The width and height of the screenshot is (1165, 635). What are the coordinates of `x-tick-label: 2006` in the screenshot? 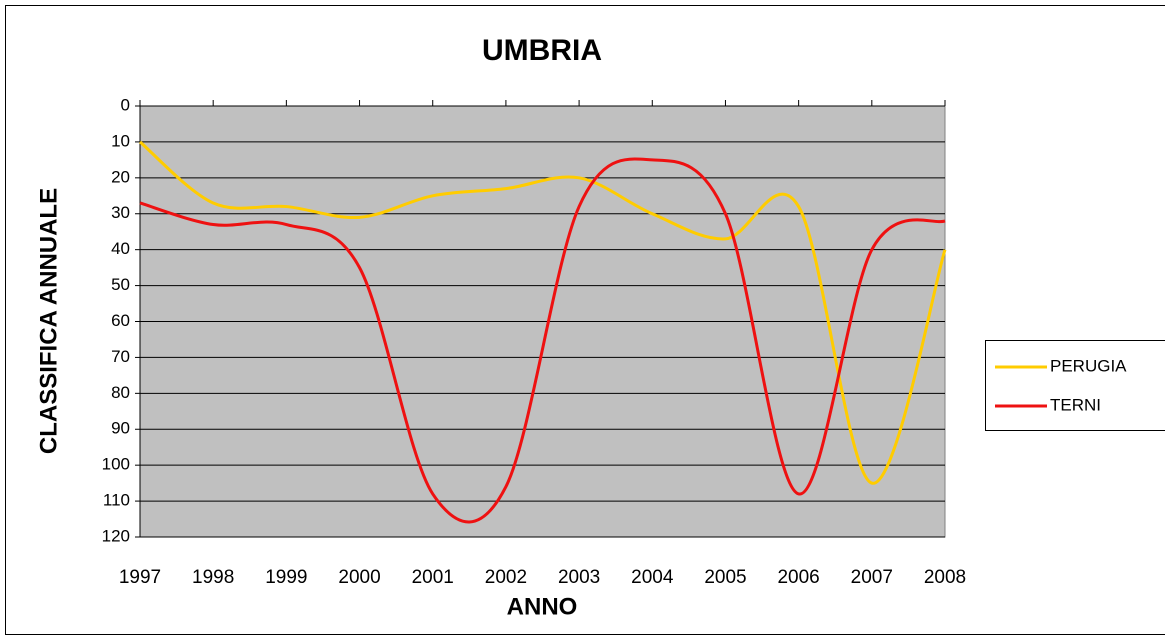 It's located at (798, 577).